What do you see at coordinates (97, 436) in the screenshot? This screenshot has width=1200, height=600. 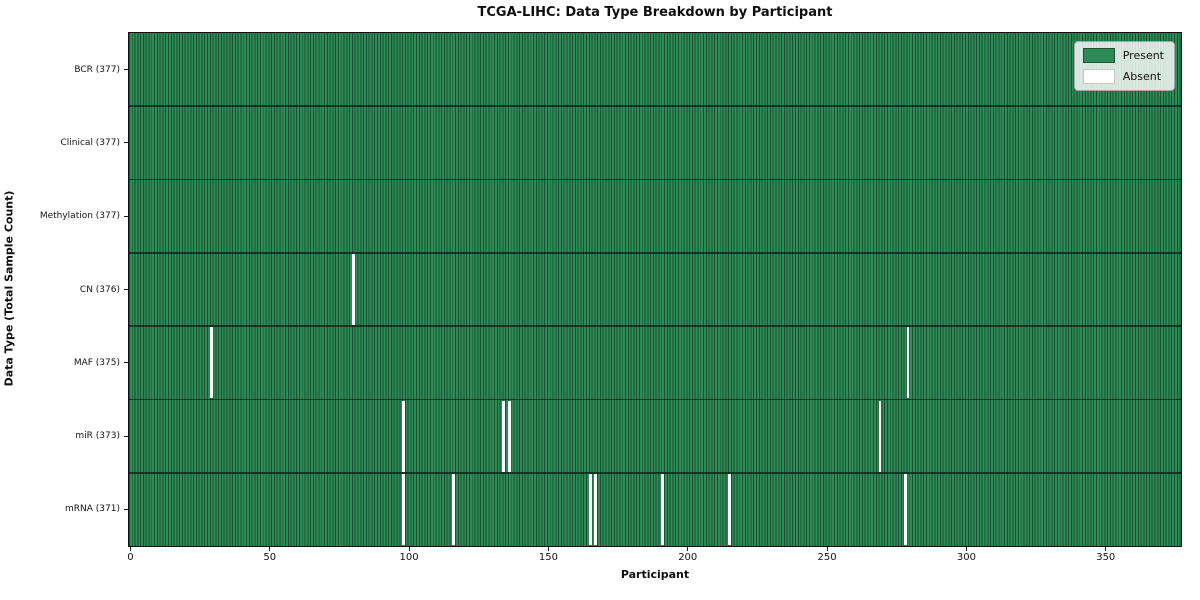 I see `y-tick-label-mir: miR (373)` at bounding box center [97, 436].